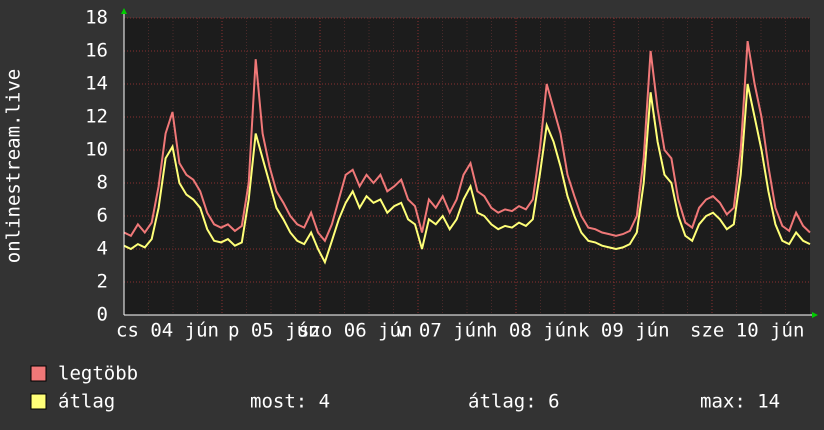 The width and height of the screenshot is (824, 430). Describe the element at coordinates (96, 18) in the screenshot. I see `y-tick-label: 18` at that location.